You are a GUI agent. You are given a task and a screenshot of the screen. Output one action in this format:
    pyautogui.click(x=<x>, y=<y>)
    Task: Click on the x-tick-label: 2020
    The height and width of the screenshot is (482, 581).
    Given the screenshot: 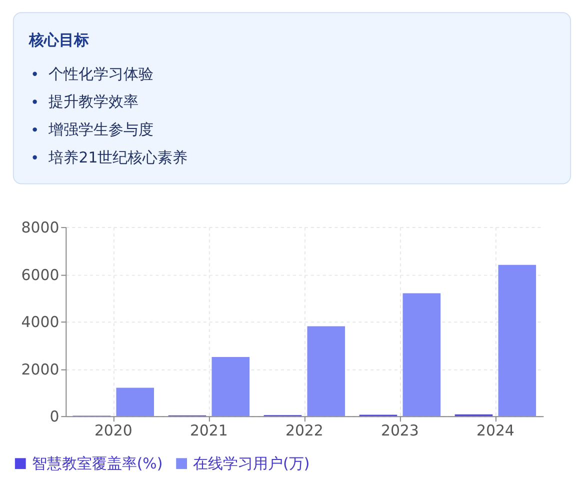 What is the action you would take?
    pyautogui.click(x=113, y=430)
    